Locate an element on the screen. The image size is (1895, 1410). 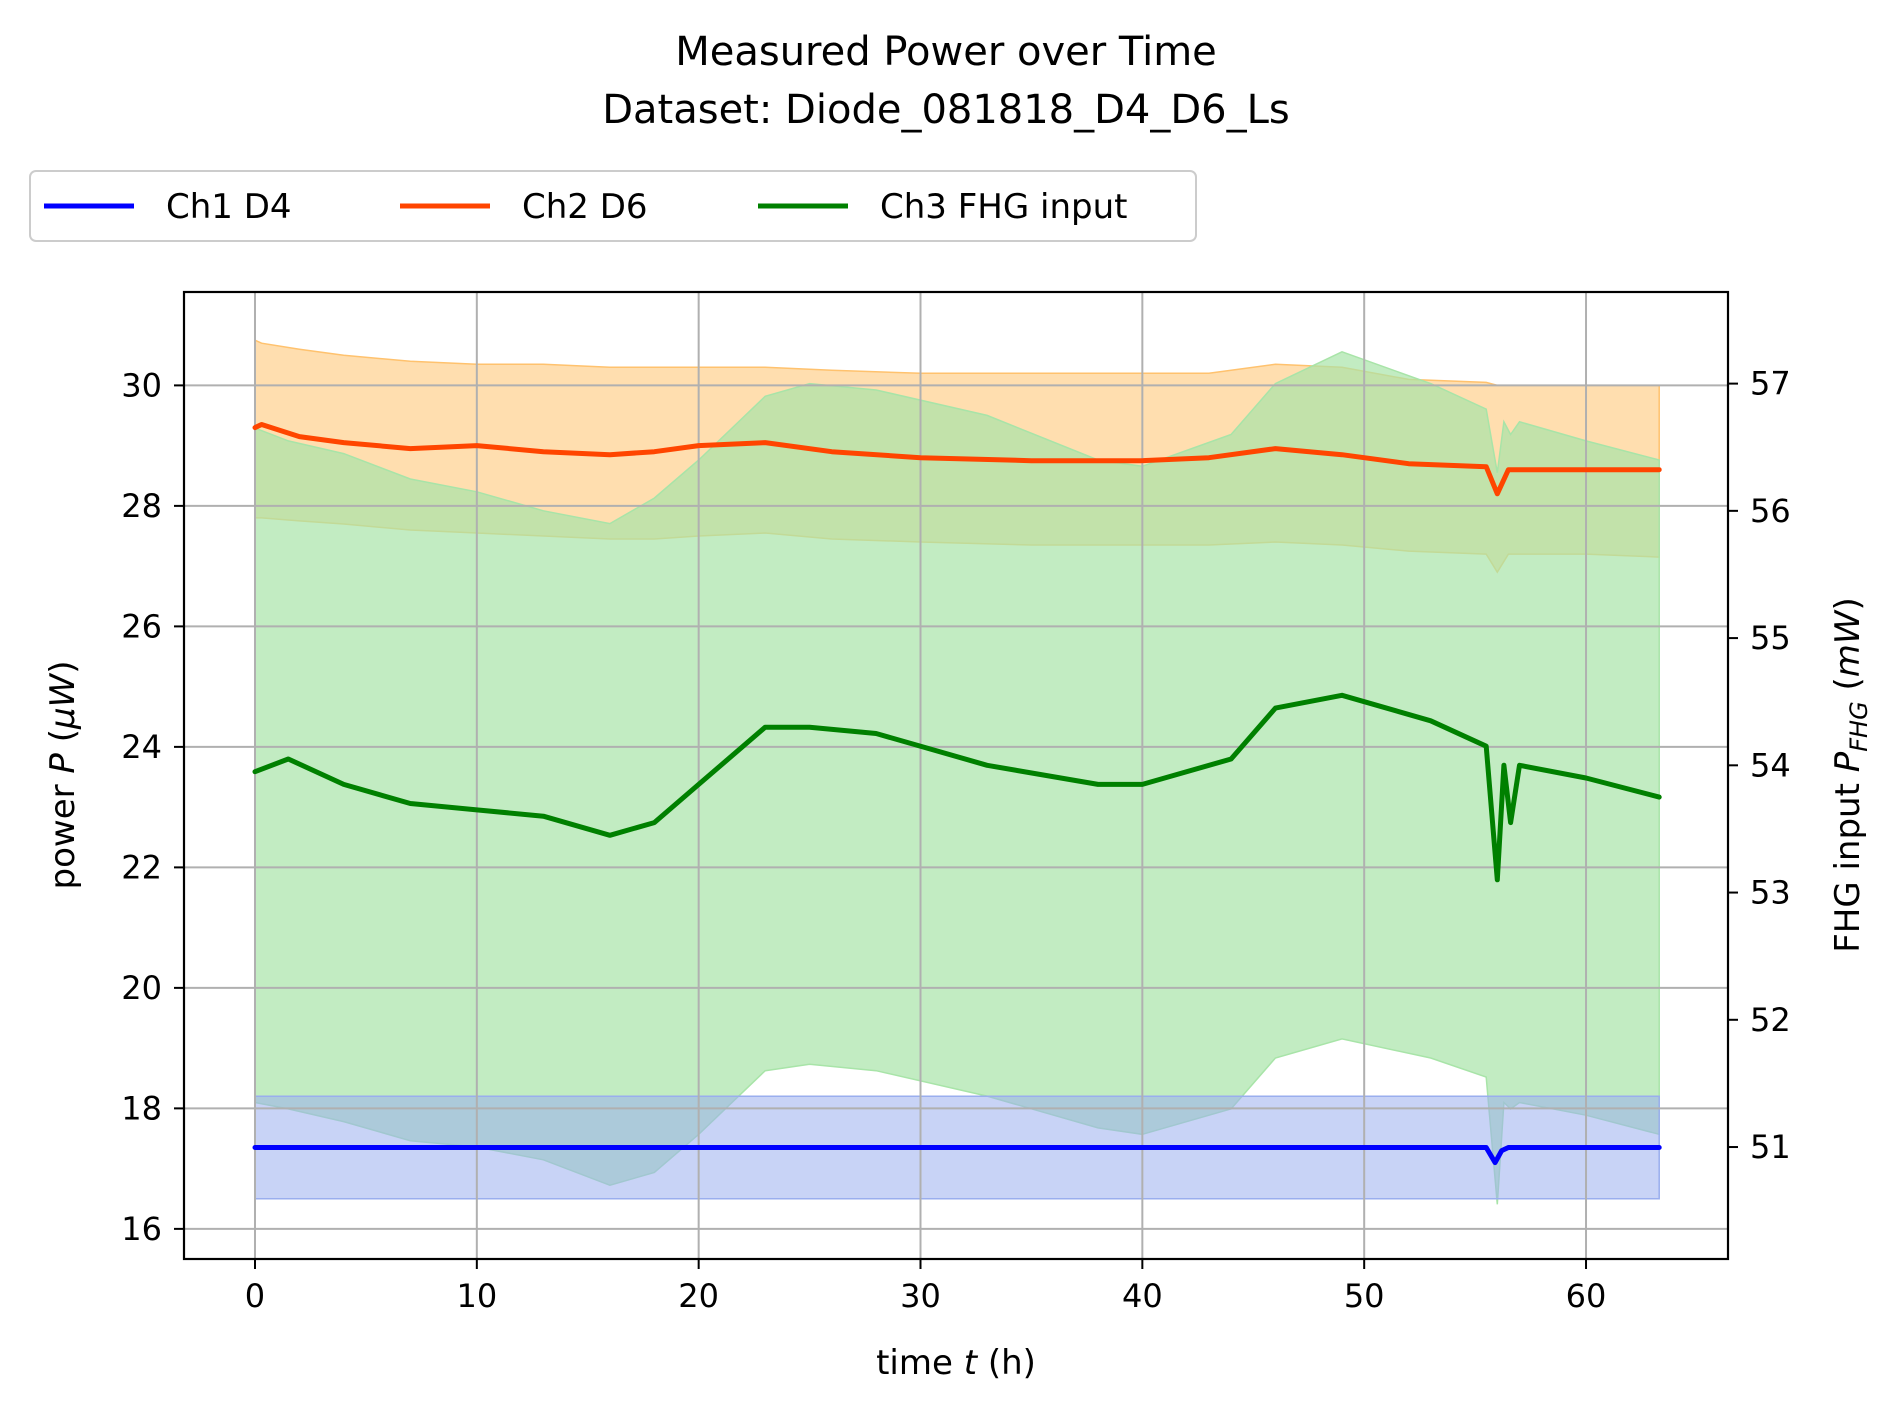
right-y-axis-title: FHG input PFHG (mW) is located at coordinates (1850, 775).